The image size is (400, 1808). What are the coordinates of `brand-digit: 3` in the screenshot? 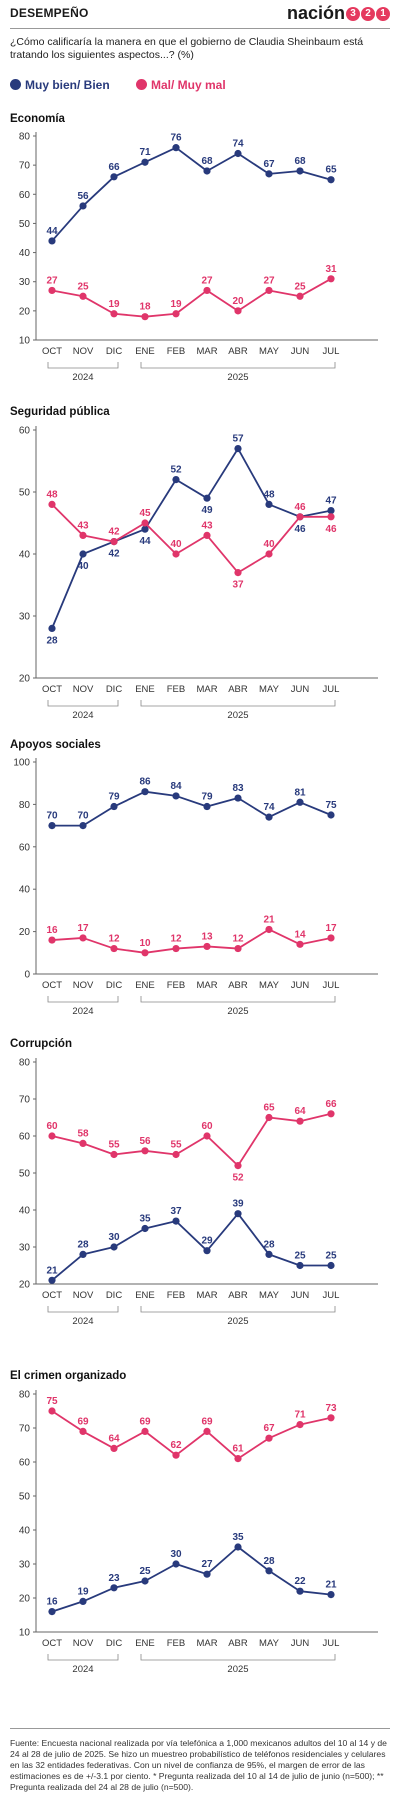 It's located at (353, 13).